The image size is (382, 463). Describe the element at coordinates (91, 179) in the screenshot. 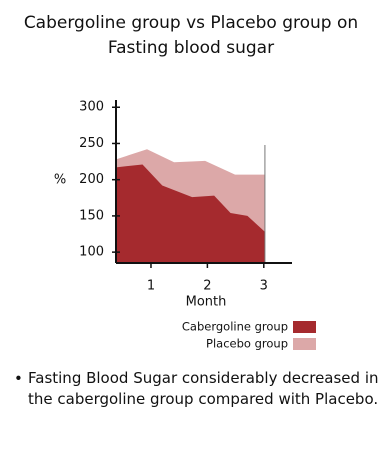

I see `y-tick-label: 200` at that location.